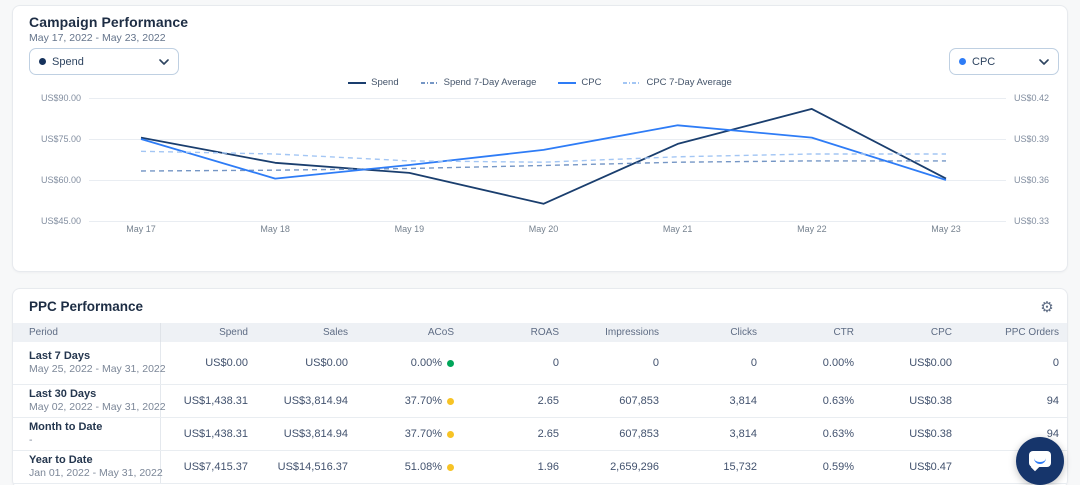 The width and height of the screenshot is (1080, 485). What do you see at coordinates (1015, 401) in the screenshot?
I see `ppc-orders-cell: 94` at bounding box center [1015, 401].